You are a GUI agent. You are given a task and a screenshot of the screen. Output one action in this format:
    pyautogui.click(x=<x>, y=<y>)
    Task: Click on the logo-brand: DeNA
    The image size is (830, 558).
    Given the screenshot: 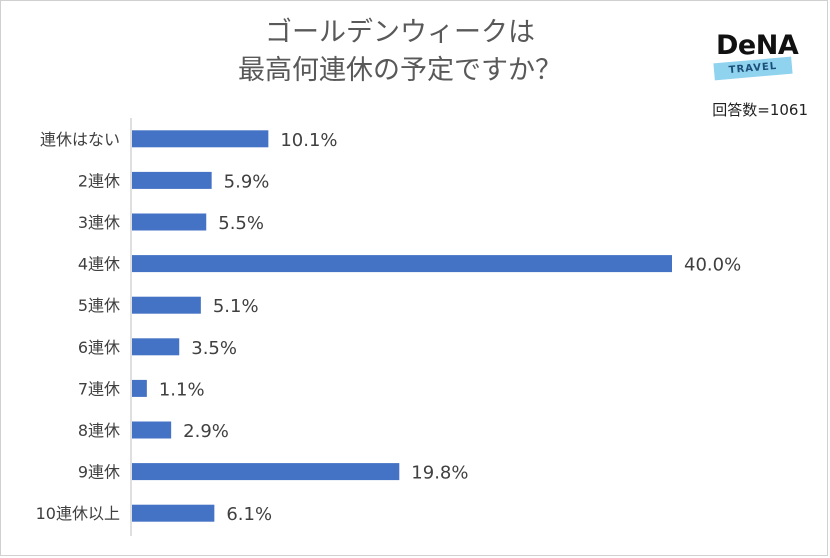 What is the action you would take?
    pyautogui.click(x=757, y=45)
    